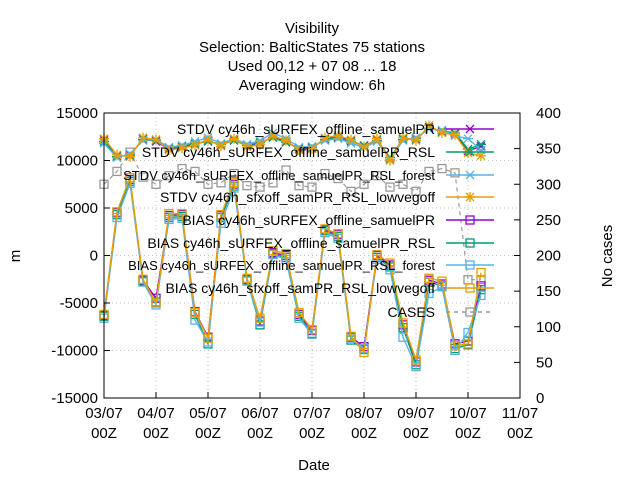 Image resolution: width=640 pixels, height=485 pixels. Describe the element at coordinates (540, 398) in the screenshot. I see `y2-tick-label: 0` at that location.